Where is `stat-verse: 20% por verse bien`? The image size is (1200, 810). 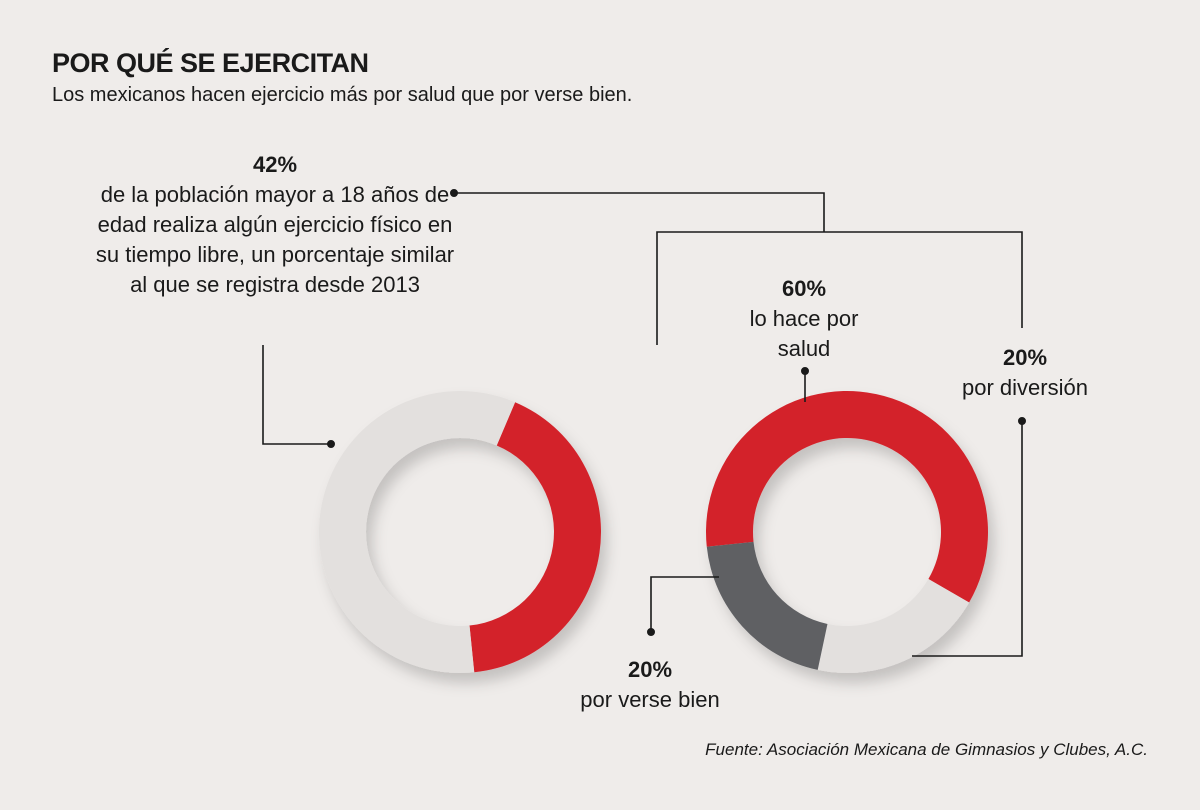 stat-verse: 20% por verse bien is located at coordinates (650, 685).